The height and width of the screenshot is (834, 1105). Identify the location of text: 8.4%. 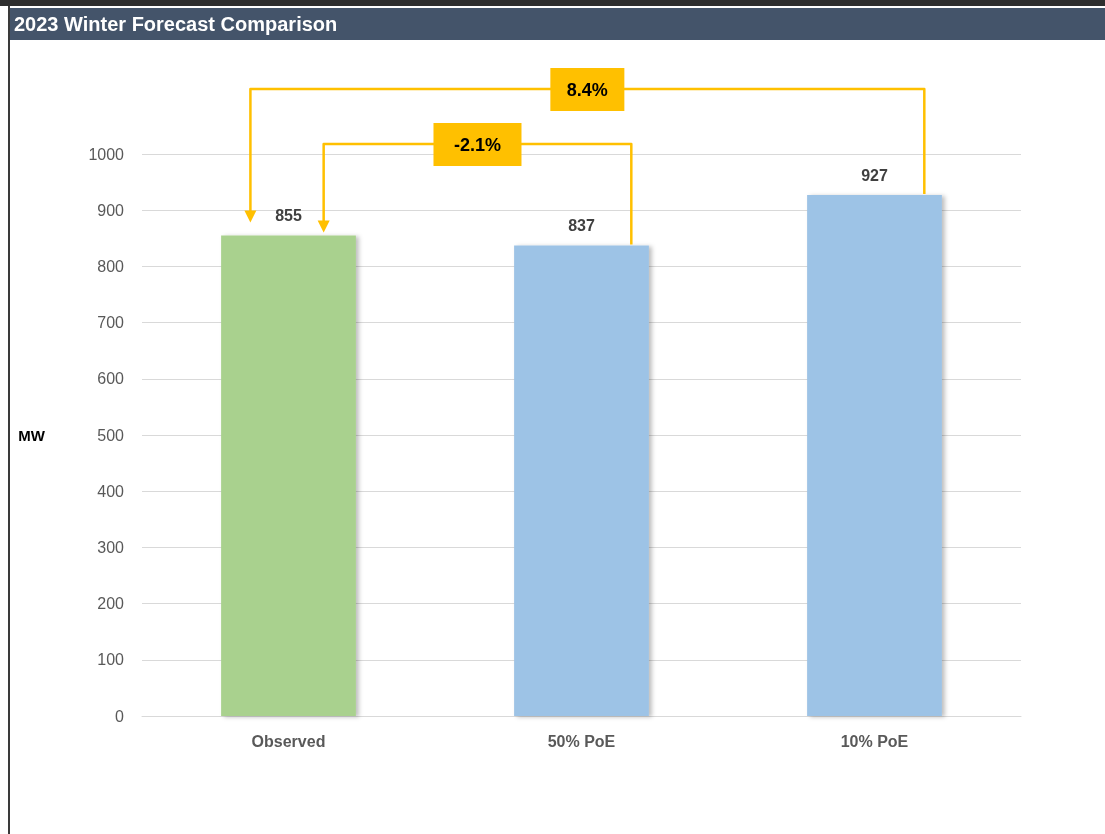
(587, 90).